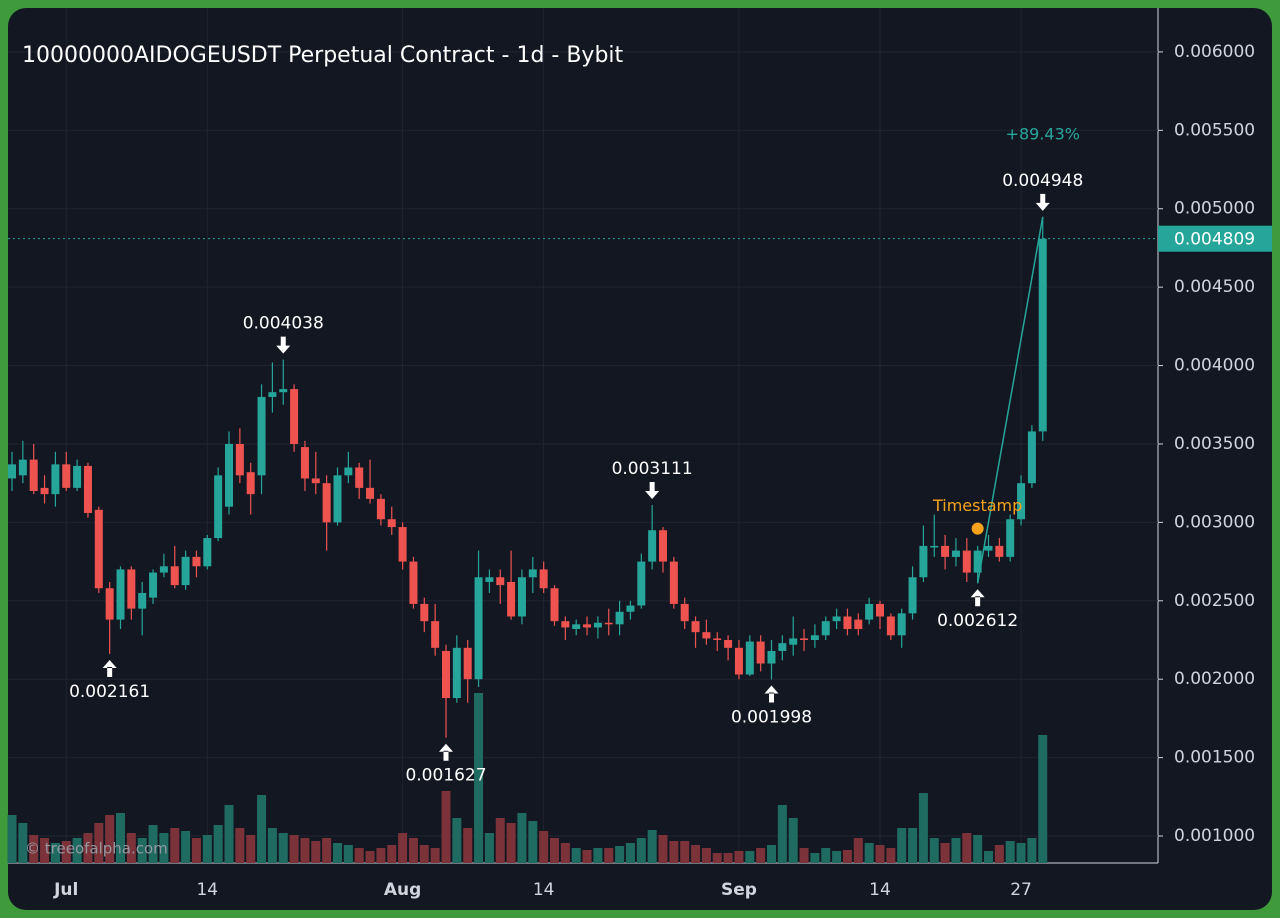 The height and width of the screenshot is (918, 1280). What do you see at coordinates (739, 890) in the screenshot?
I see `x-tick-label: Sep` at bounding box center [739, 890].